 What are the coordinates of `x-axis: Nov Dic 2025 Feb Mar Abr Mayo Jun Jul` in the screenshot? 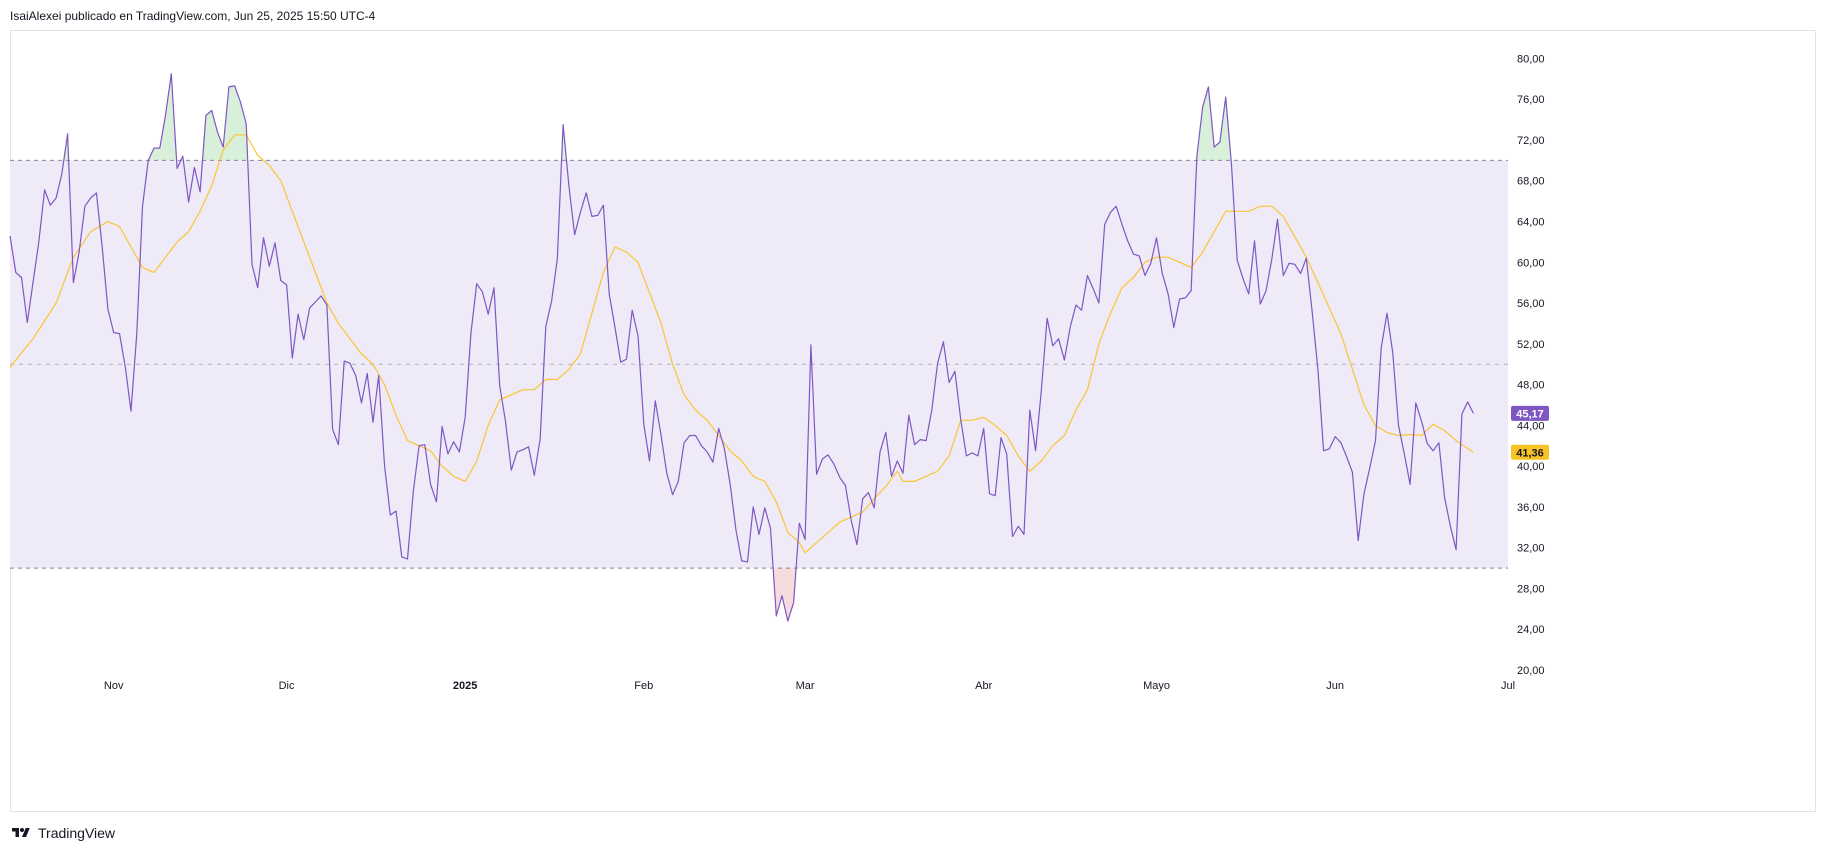 It's located at (809, 686).